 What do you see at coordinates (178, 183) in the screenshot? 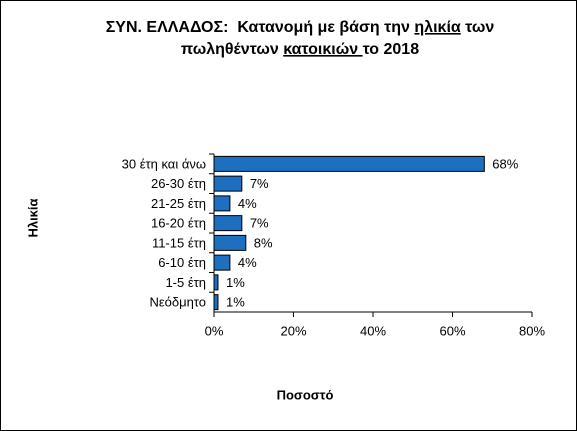
I see `y-tick-label: 26-30 έτη` at bounding box center [178, 183].